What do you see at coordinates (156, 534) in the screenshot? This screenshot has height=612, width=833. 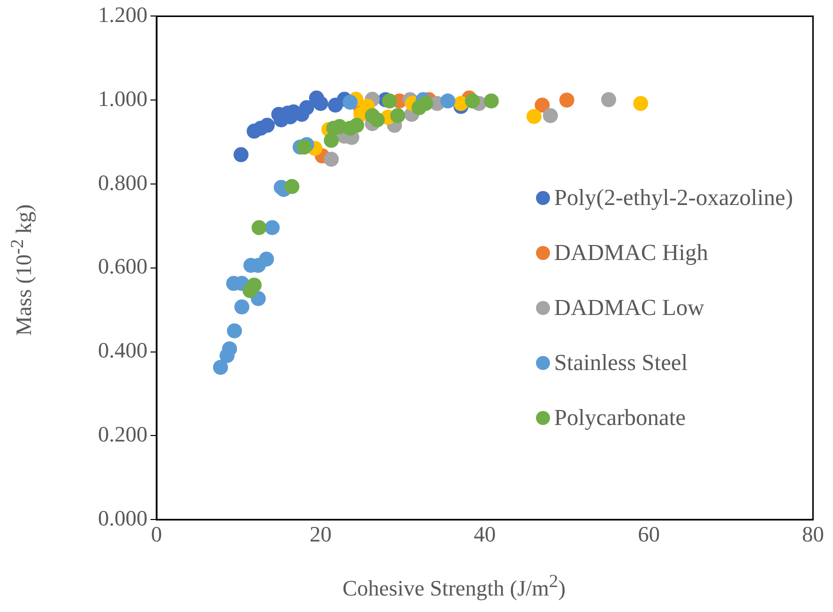 I see `x-tick-label: 0` at bounding box center [156, 534].